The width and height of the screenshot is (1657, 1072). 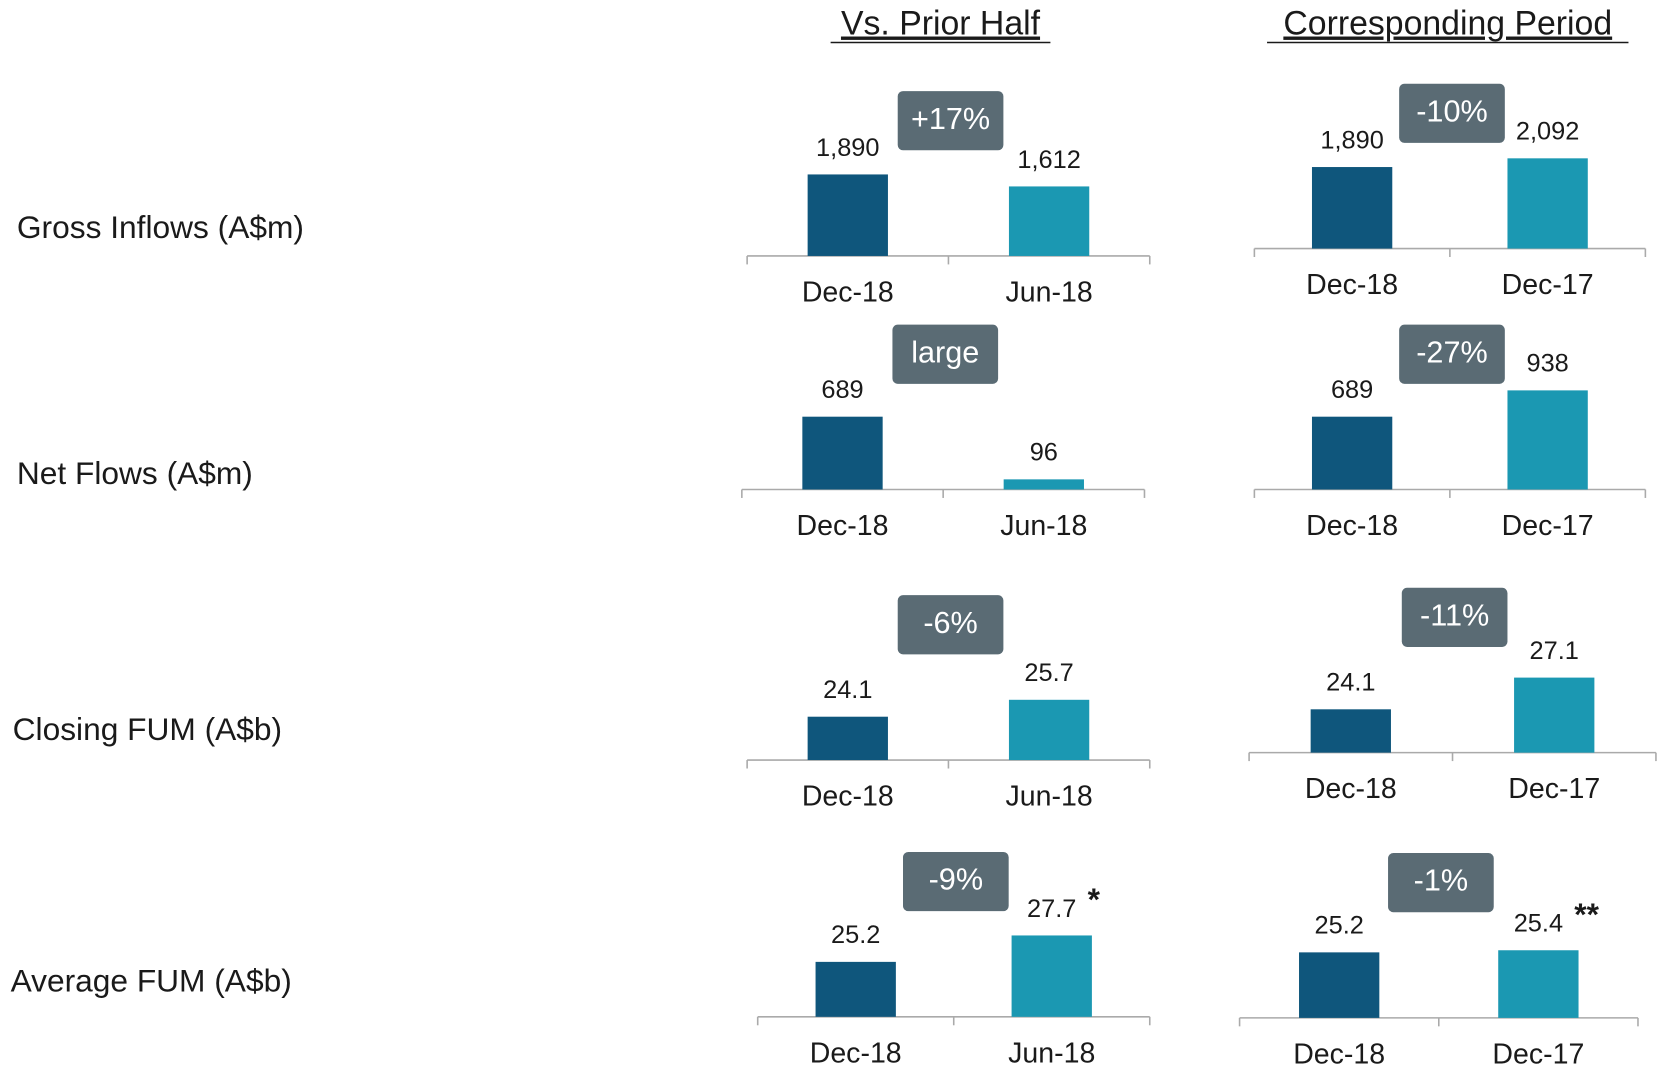 What do you see at coordinates (1447, 24) in the screenshot?
I see `column-header: Corresponding Period` at bounding box center [1447, 24].